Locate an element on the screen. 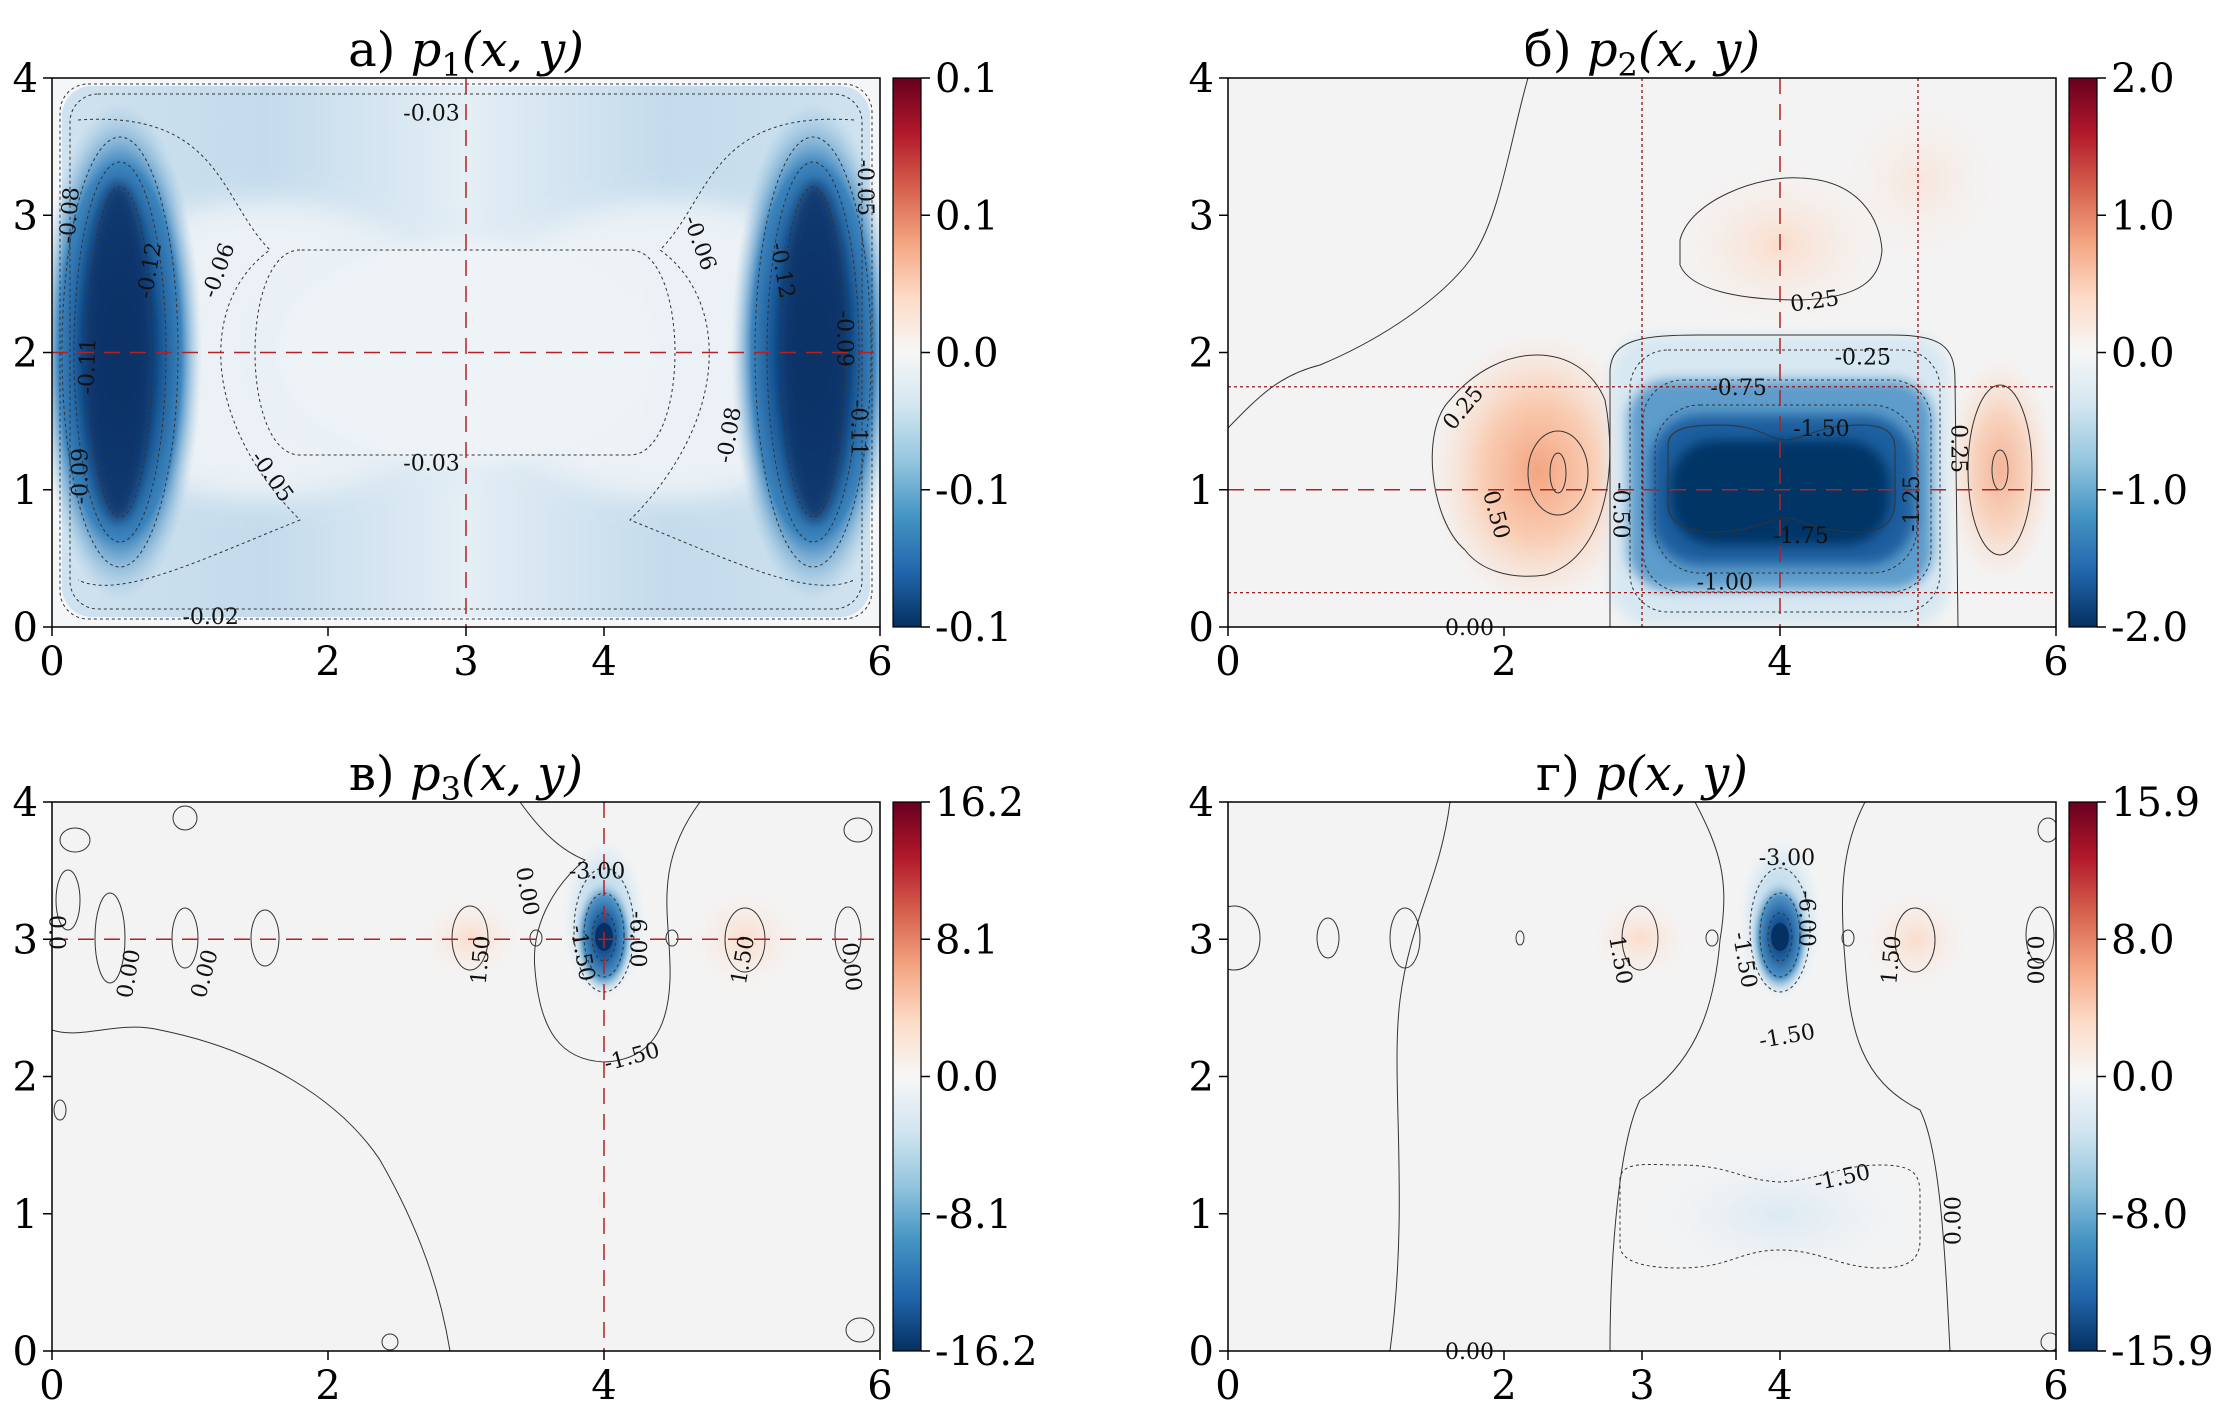  chart-title: б) p2(x, y) is located at coordinates (1642, 53).